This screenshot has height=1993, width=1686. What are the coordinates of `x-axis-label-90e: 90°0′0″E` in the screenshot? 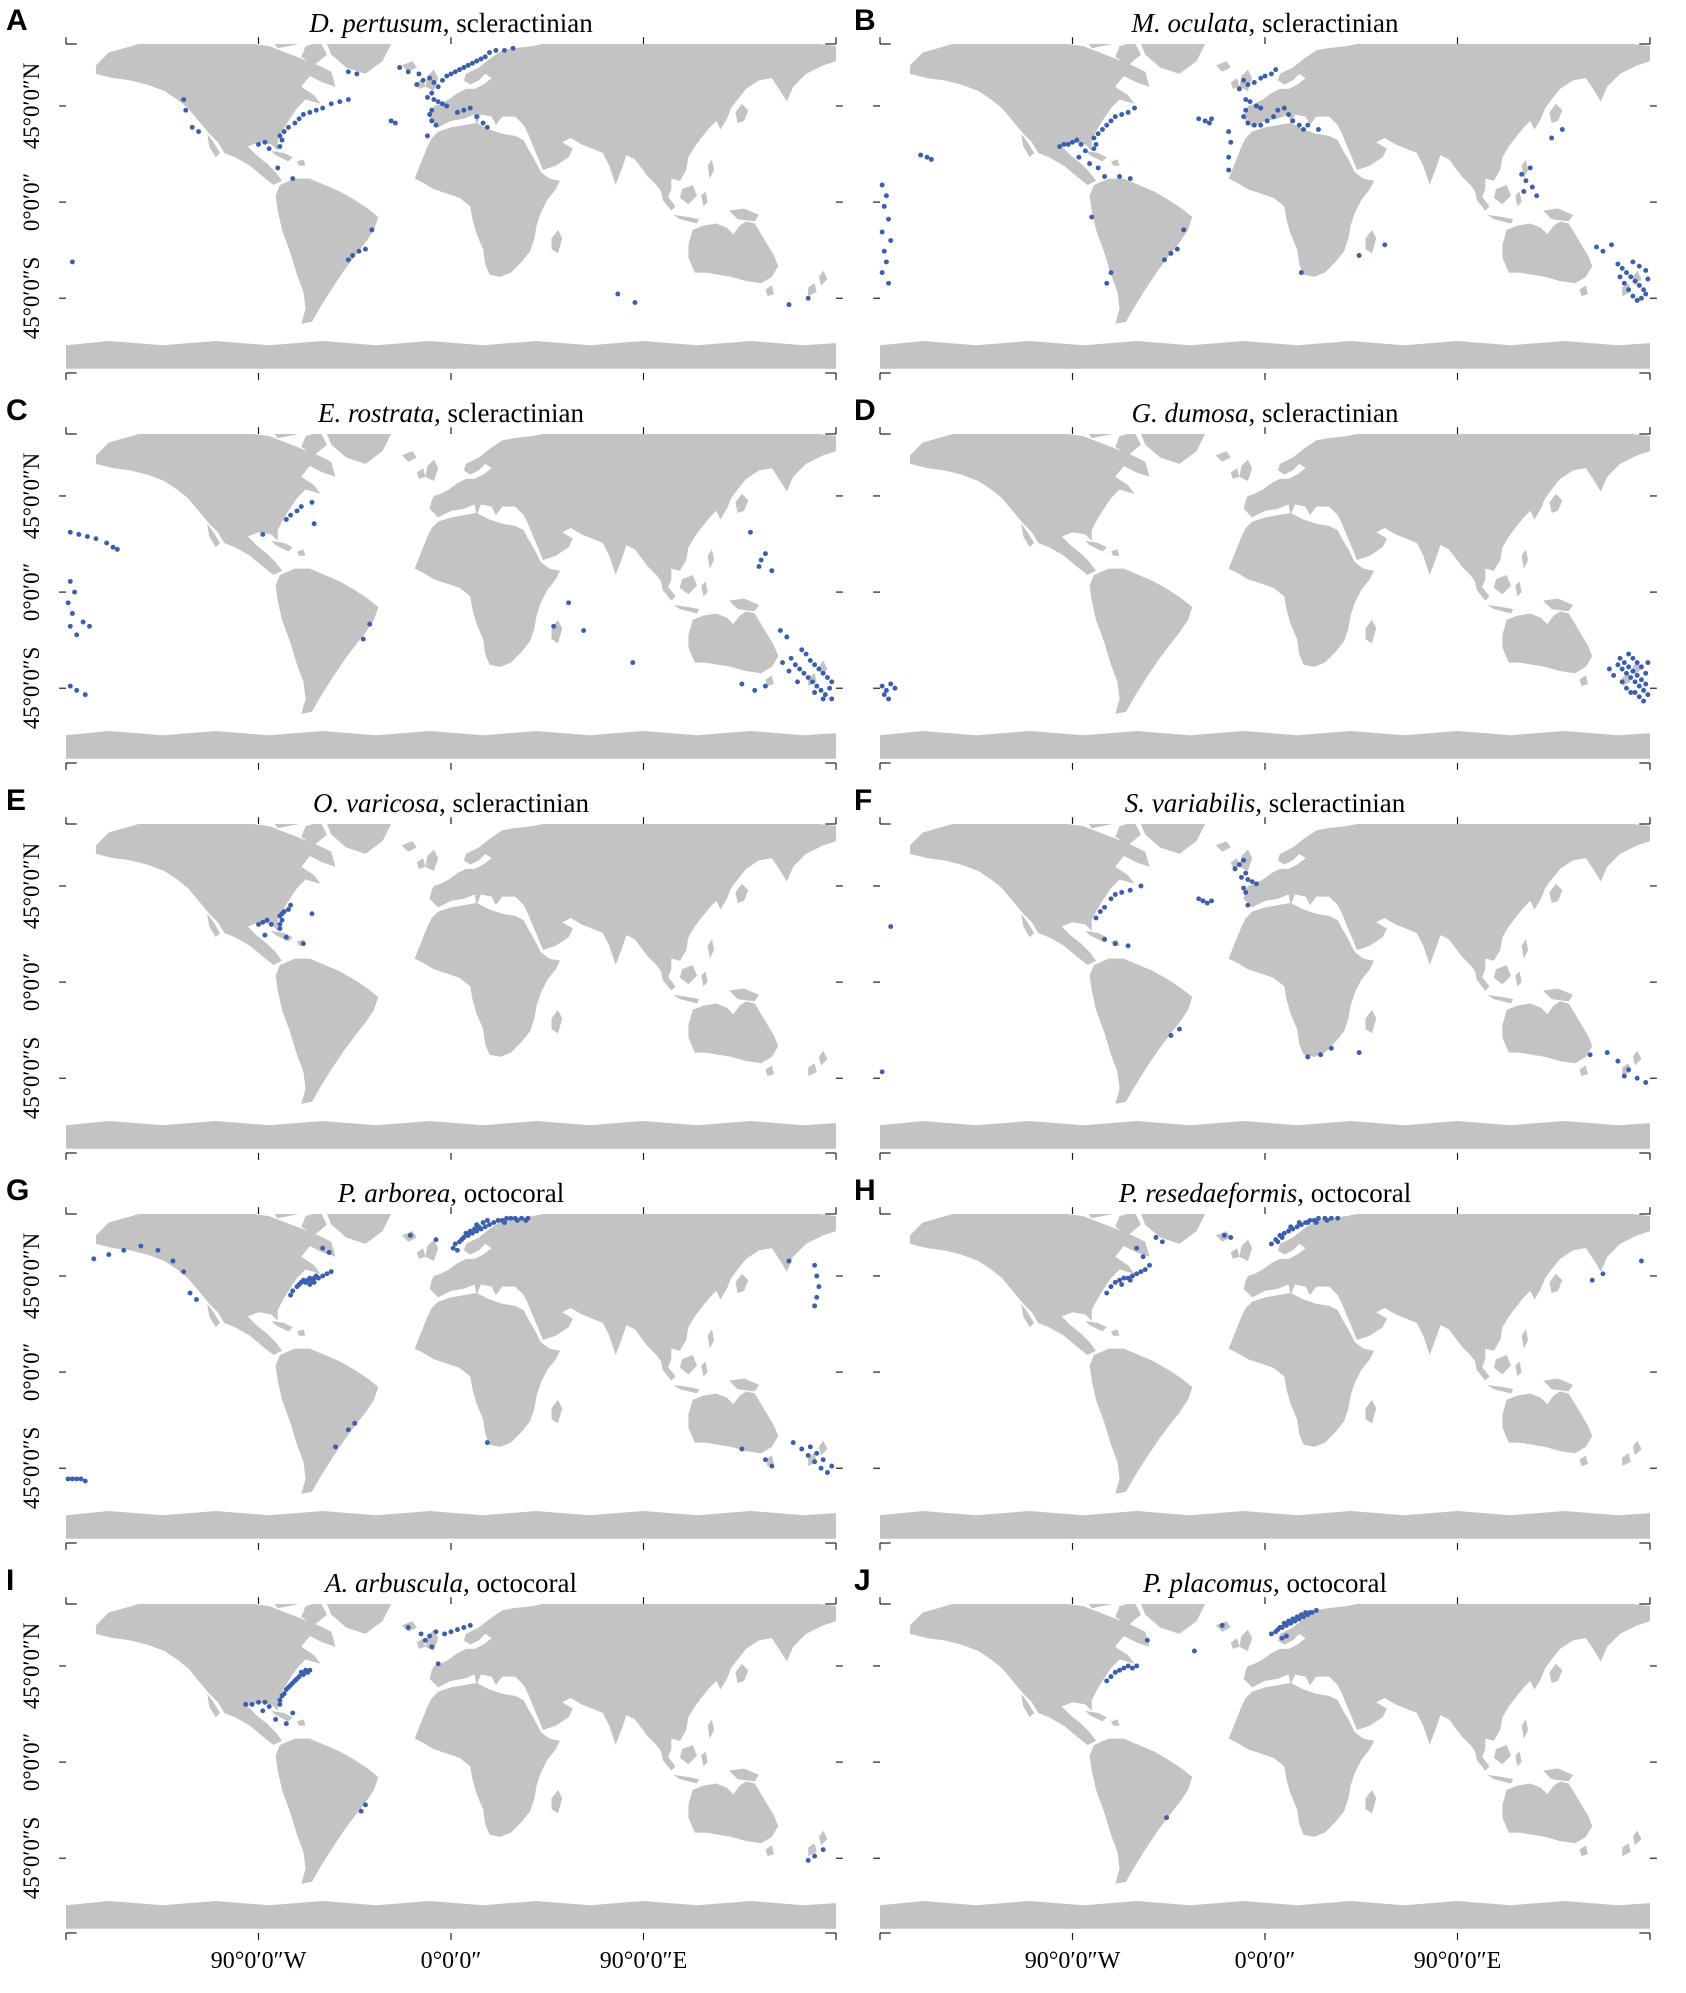 It's located at (643, 1961).